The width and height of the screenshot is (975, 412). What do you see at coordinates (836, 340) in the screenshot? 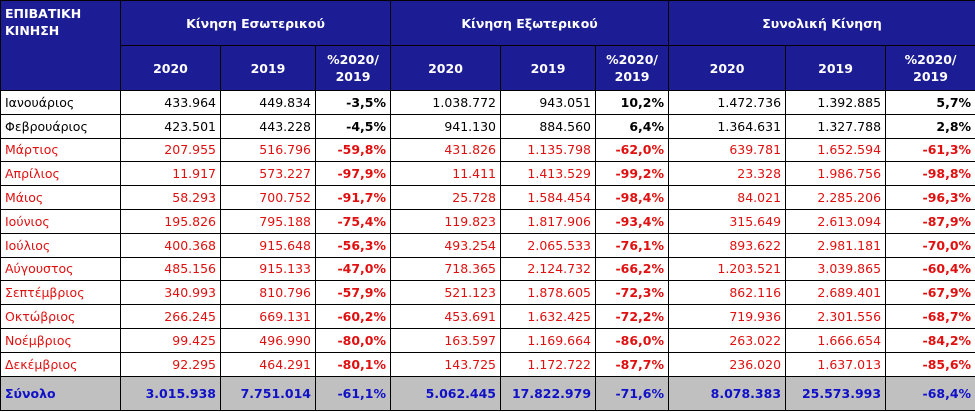
I see `value-cell: 1.666.654` at bounding box center [836, 340].